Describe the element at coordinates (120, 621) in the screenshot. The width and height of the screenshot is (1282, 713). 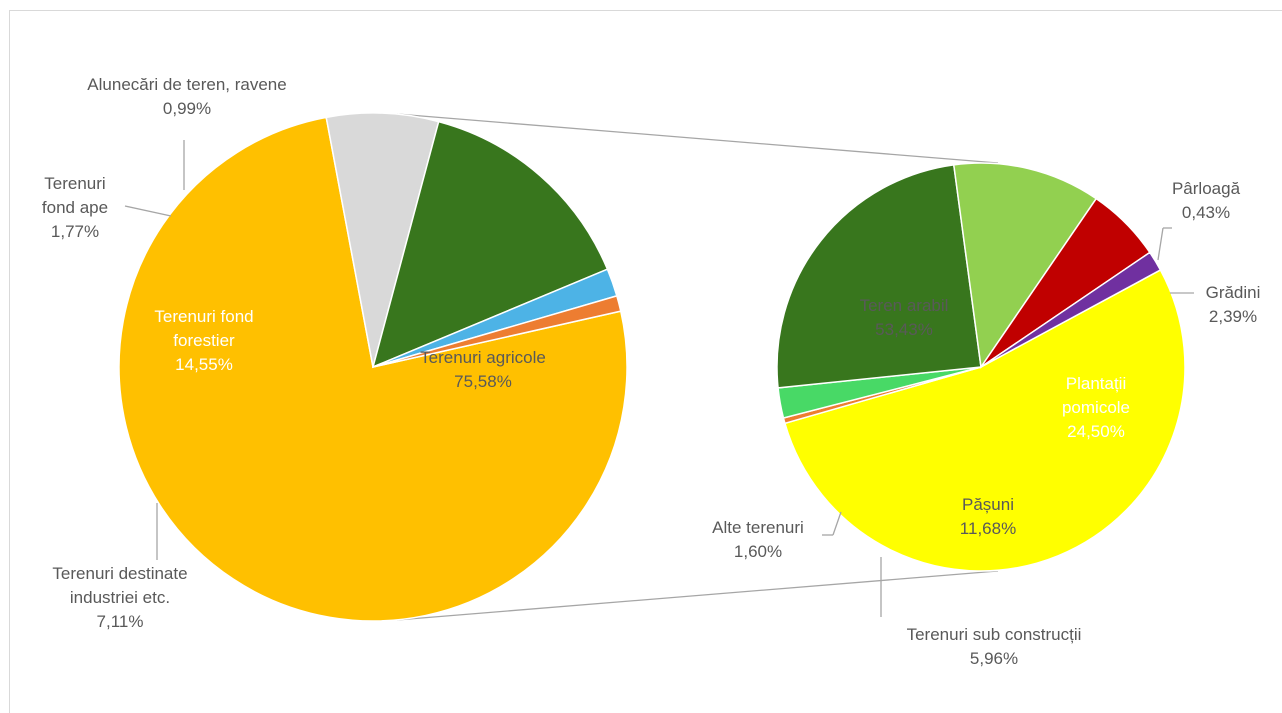
I see `main-label-value: 7,11%` at that location.